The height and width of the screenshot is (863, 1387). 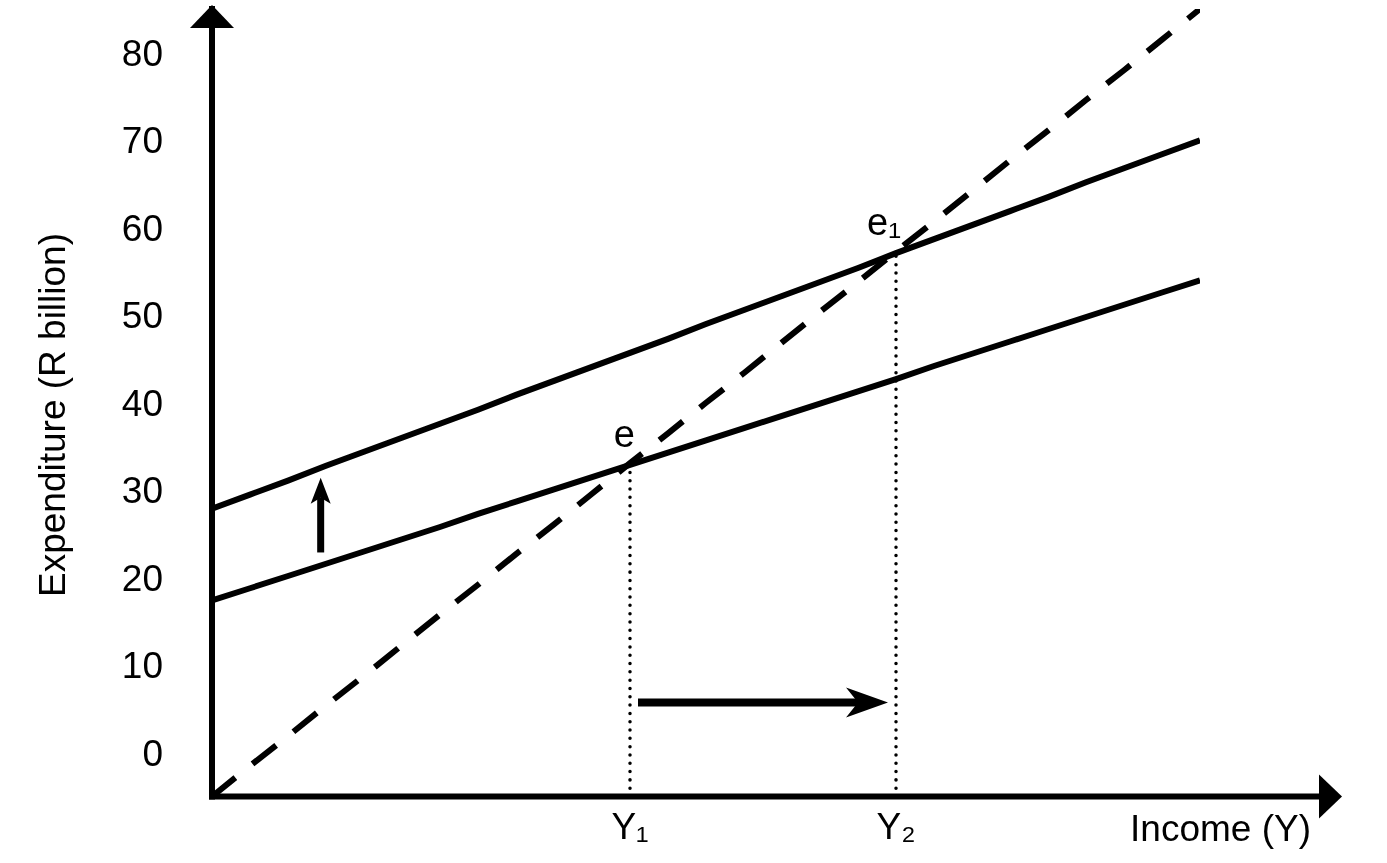 I want to click on x-axis-title: Income (Y), so click(x=1220, y=828).